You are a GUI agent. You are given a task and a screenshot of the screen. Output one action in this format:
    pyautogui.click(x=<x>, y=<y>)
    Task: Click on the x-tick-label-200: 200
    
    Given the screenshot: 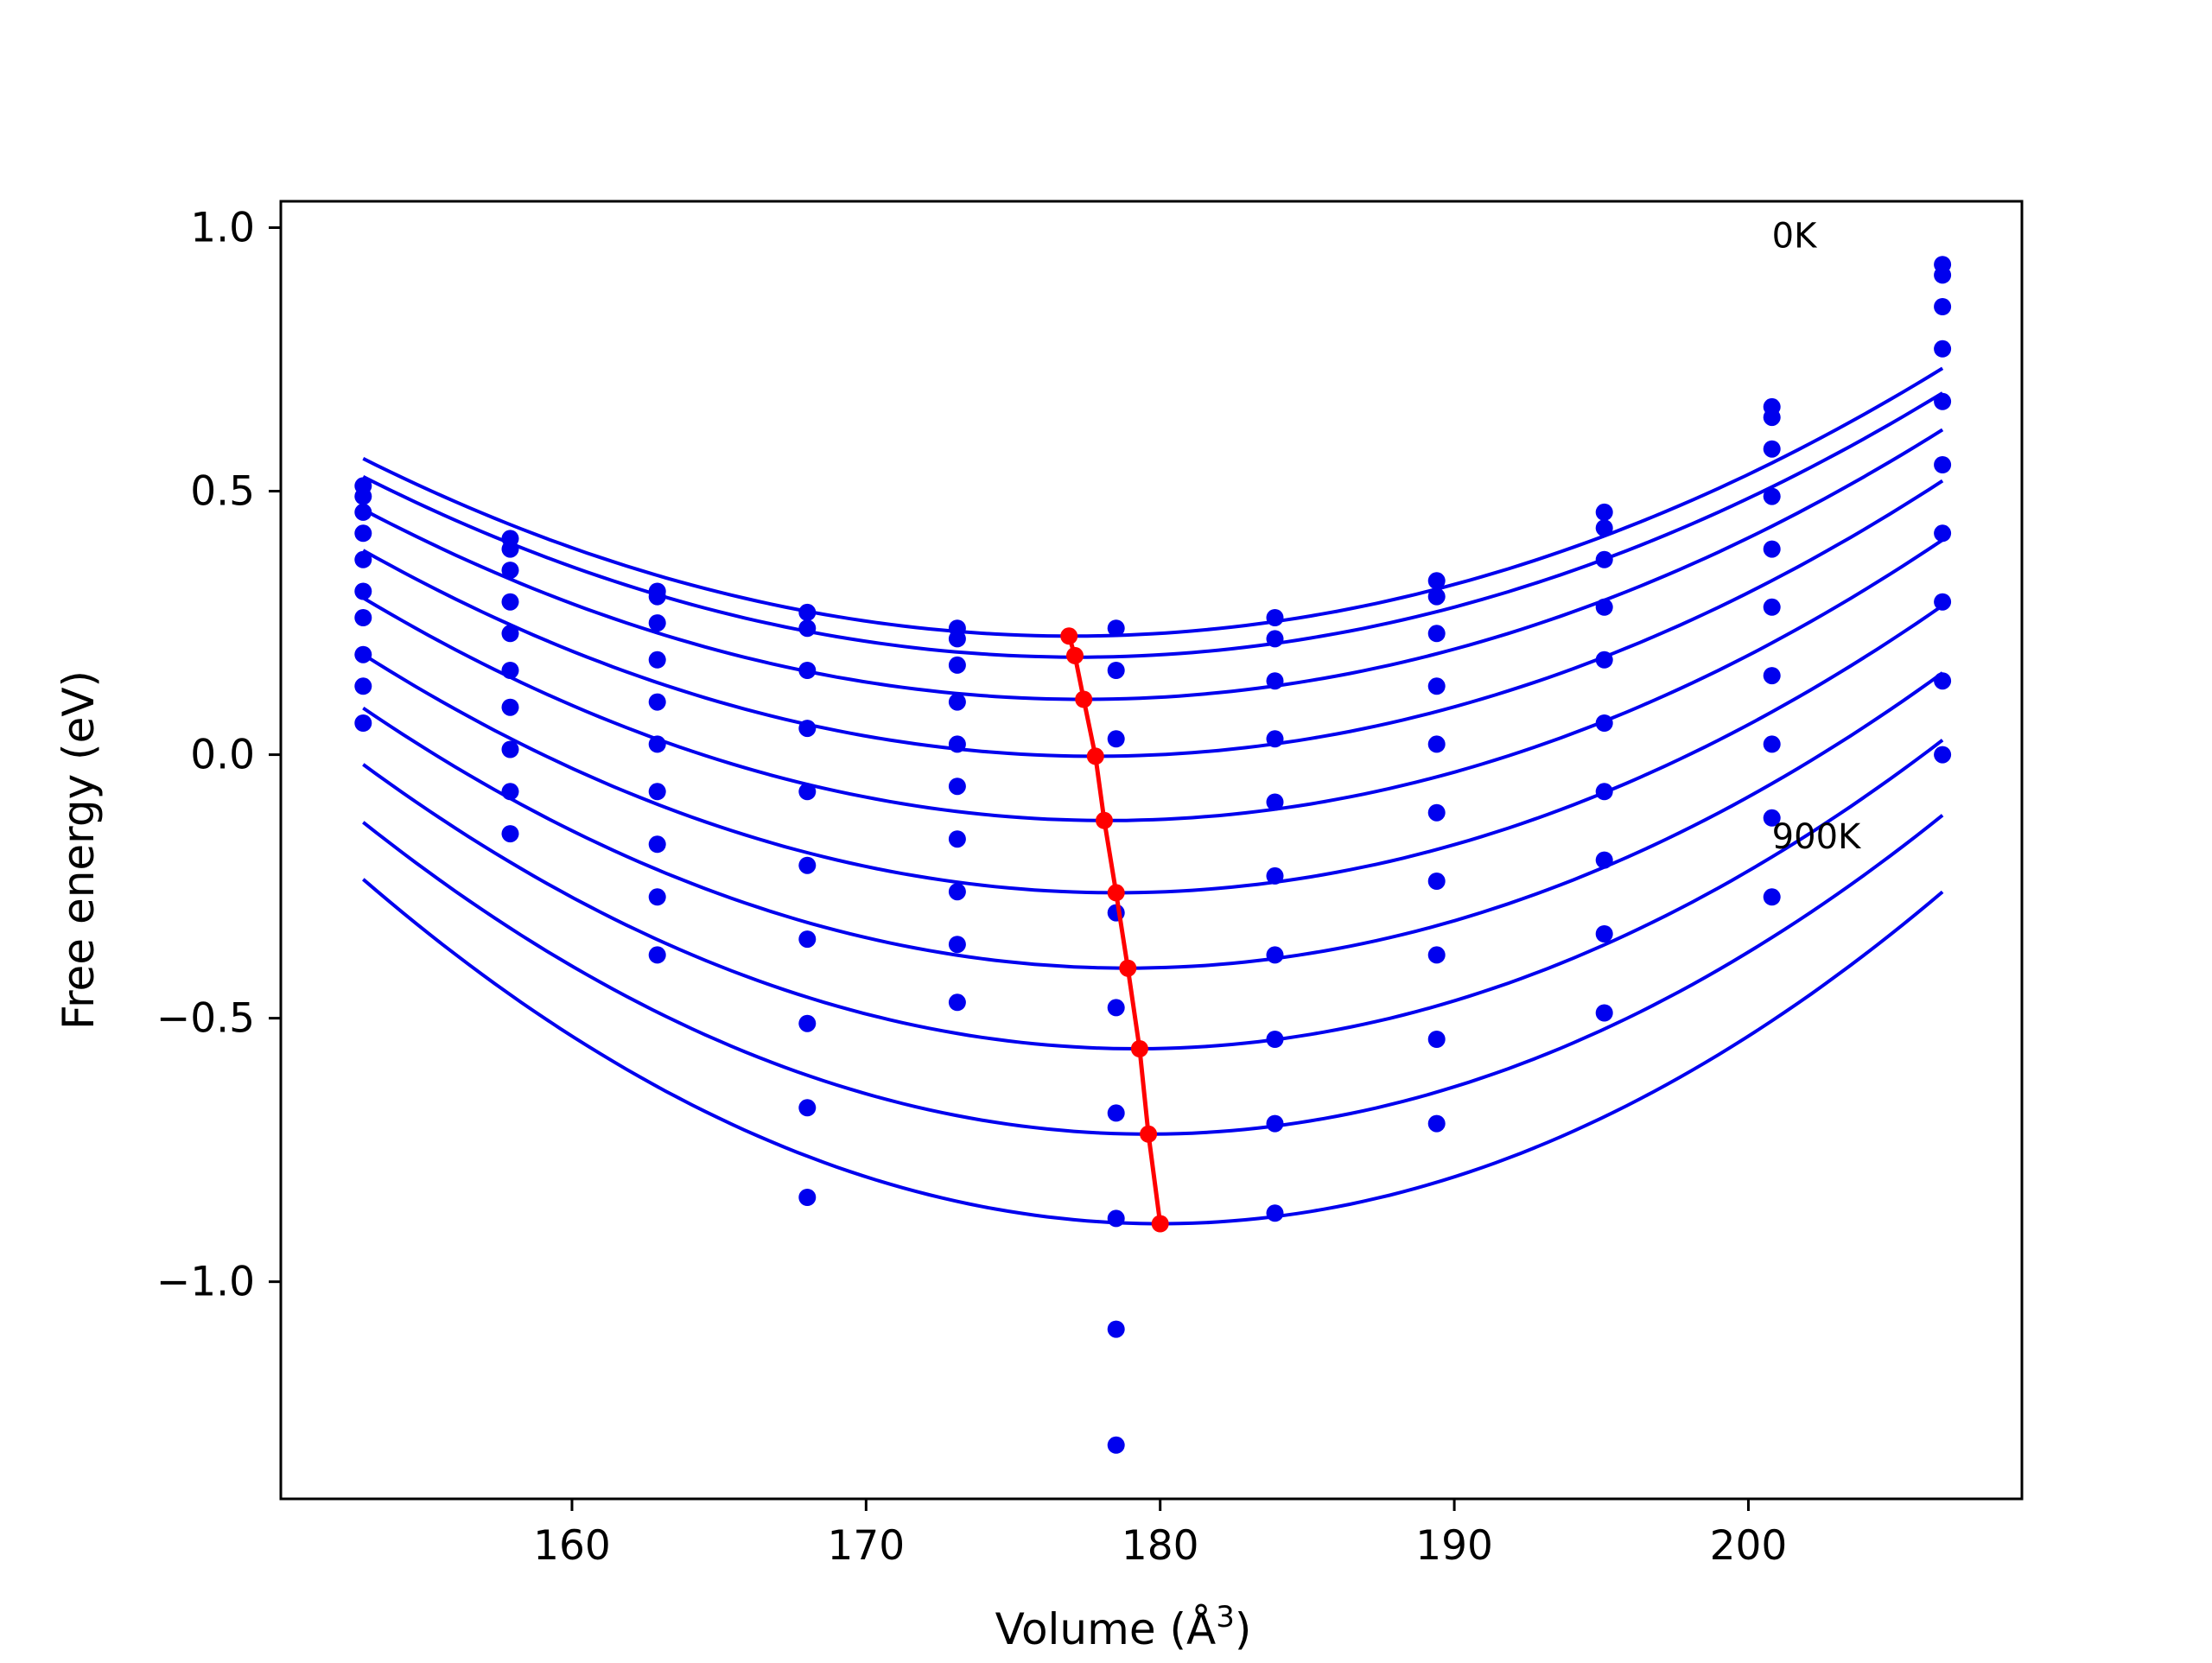 What is the action you would take?
    pyautogui.click(x=1749, y=1546)
    